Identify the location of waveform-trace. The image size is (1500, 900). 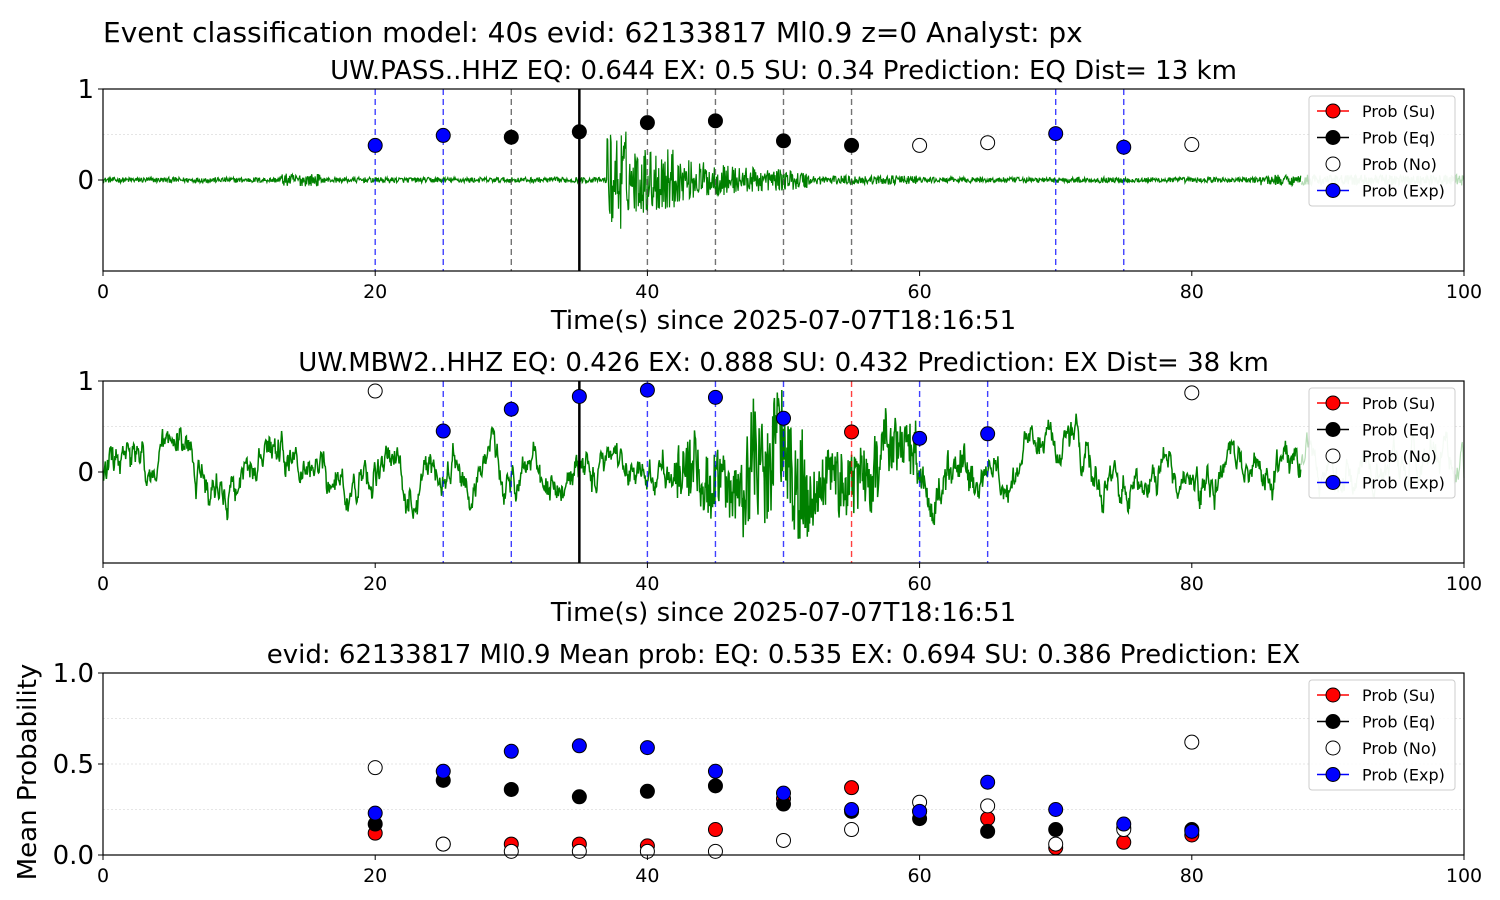
(702, 180).